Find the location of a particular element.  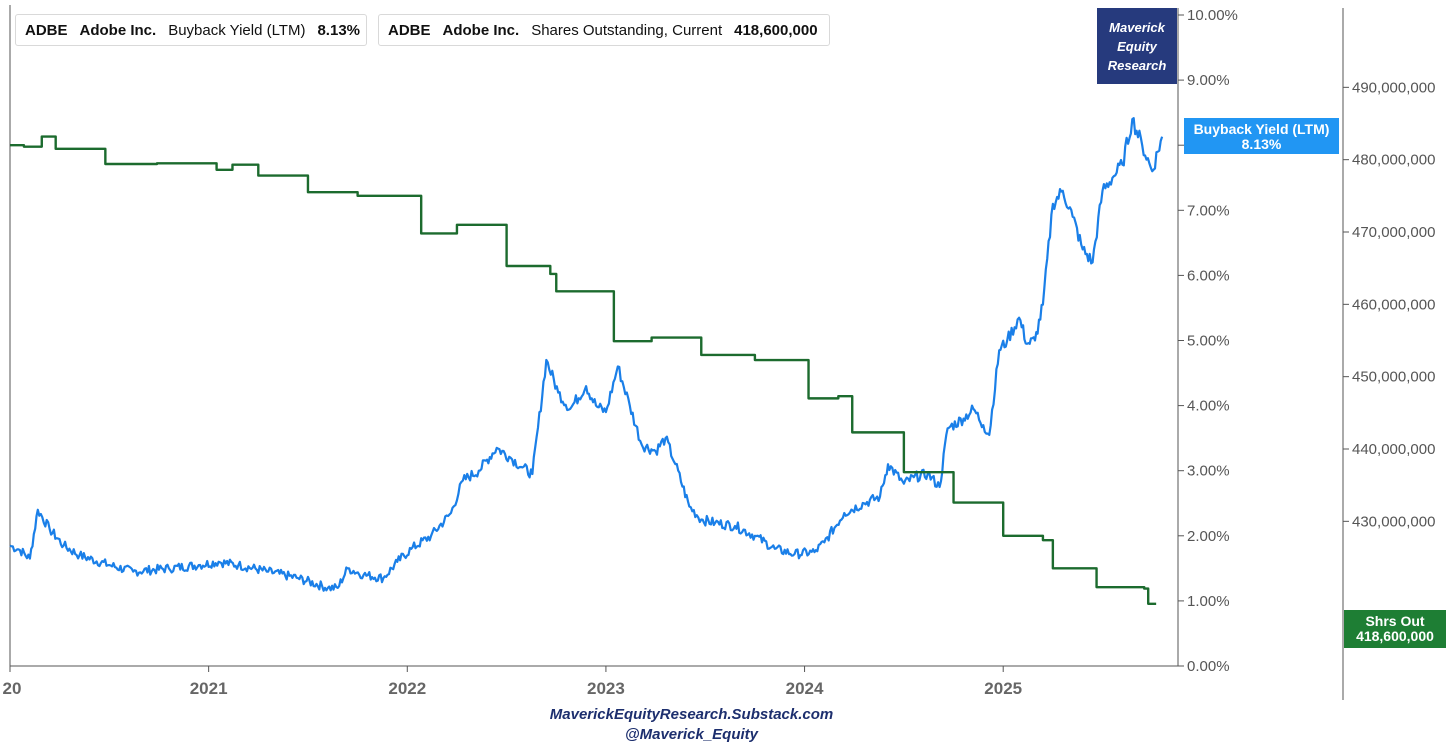

badge-line: Equity is located at coordinates (1137, 46).